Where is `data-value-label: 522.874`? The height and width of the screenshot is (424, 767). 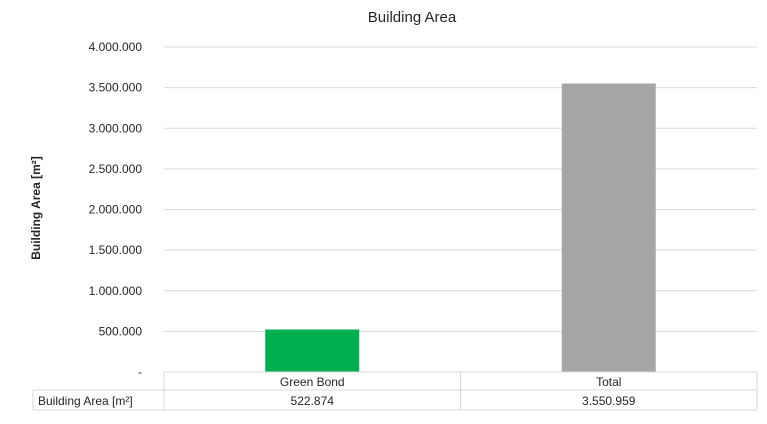 data-value-label: 522.874 is located at coordinates (313, 401).